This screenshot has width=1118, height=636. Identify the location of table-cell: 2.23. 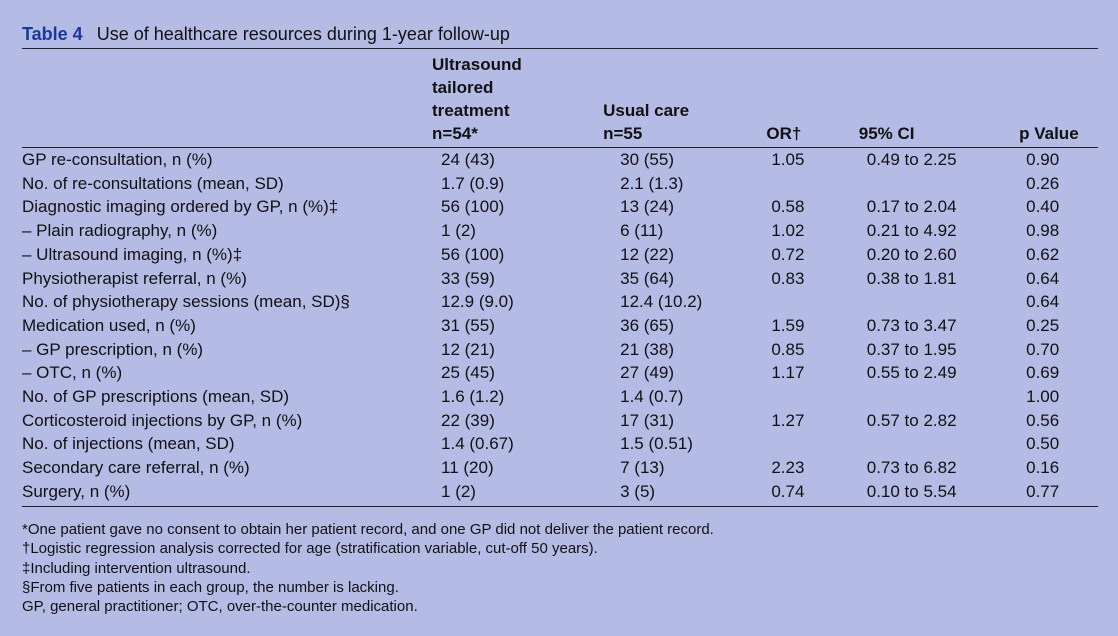
(788, 468).